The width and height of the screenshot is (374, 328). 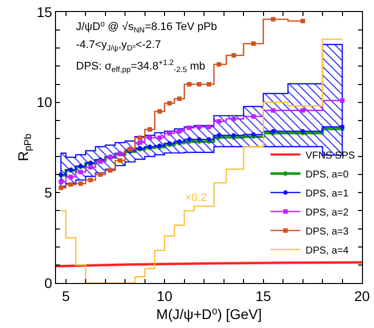 What do you see at coordinates (66, 296) in the screenshot?
I see `x-tick-label: 5` at bounding box center [66, 296].